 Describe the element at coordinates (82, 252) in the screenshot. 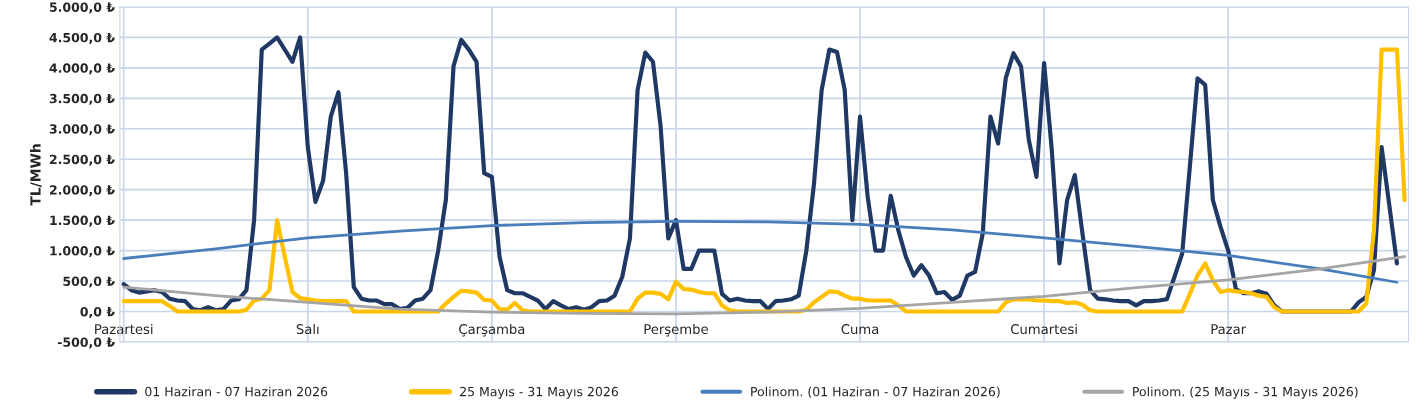

I see `y-tick-label: 1.000,0 ₺` at that location.